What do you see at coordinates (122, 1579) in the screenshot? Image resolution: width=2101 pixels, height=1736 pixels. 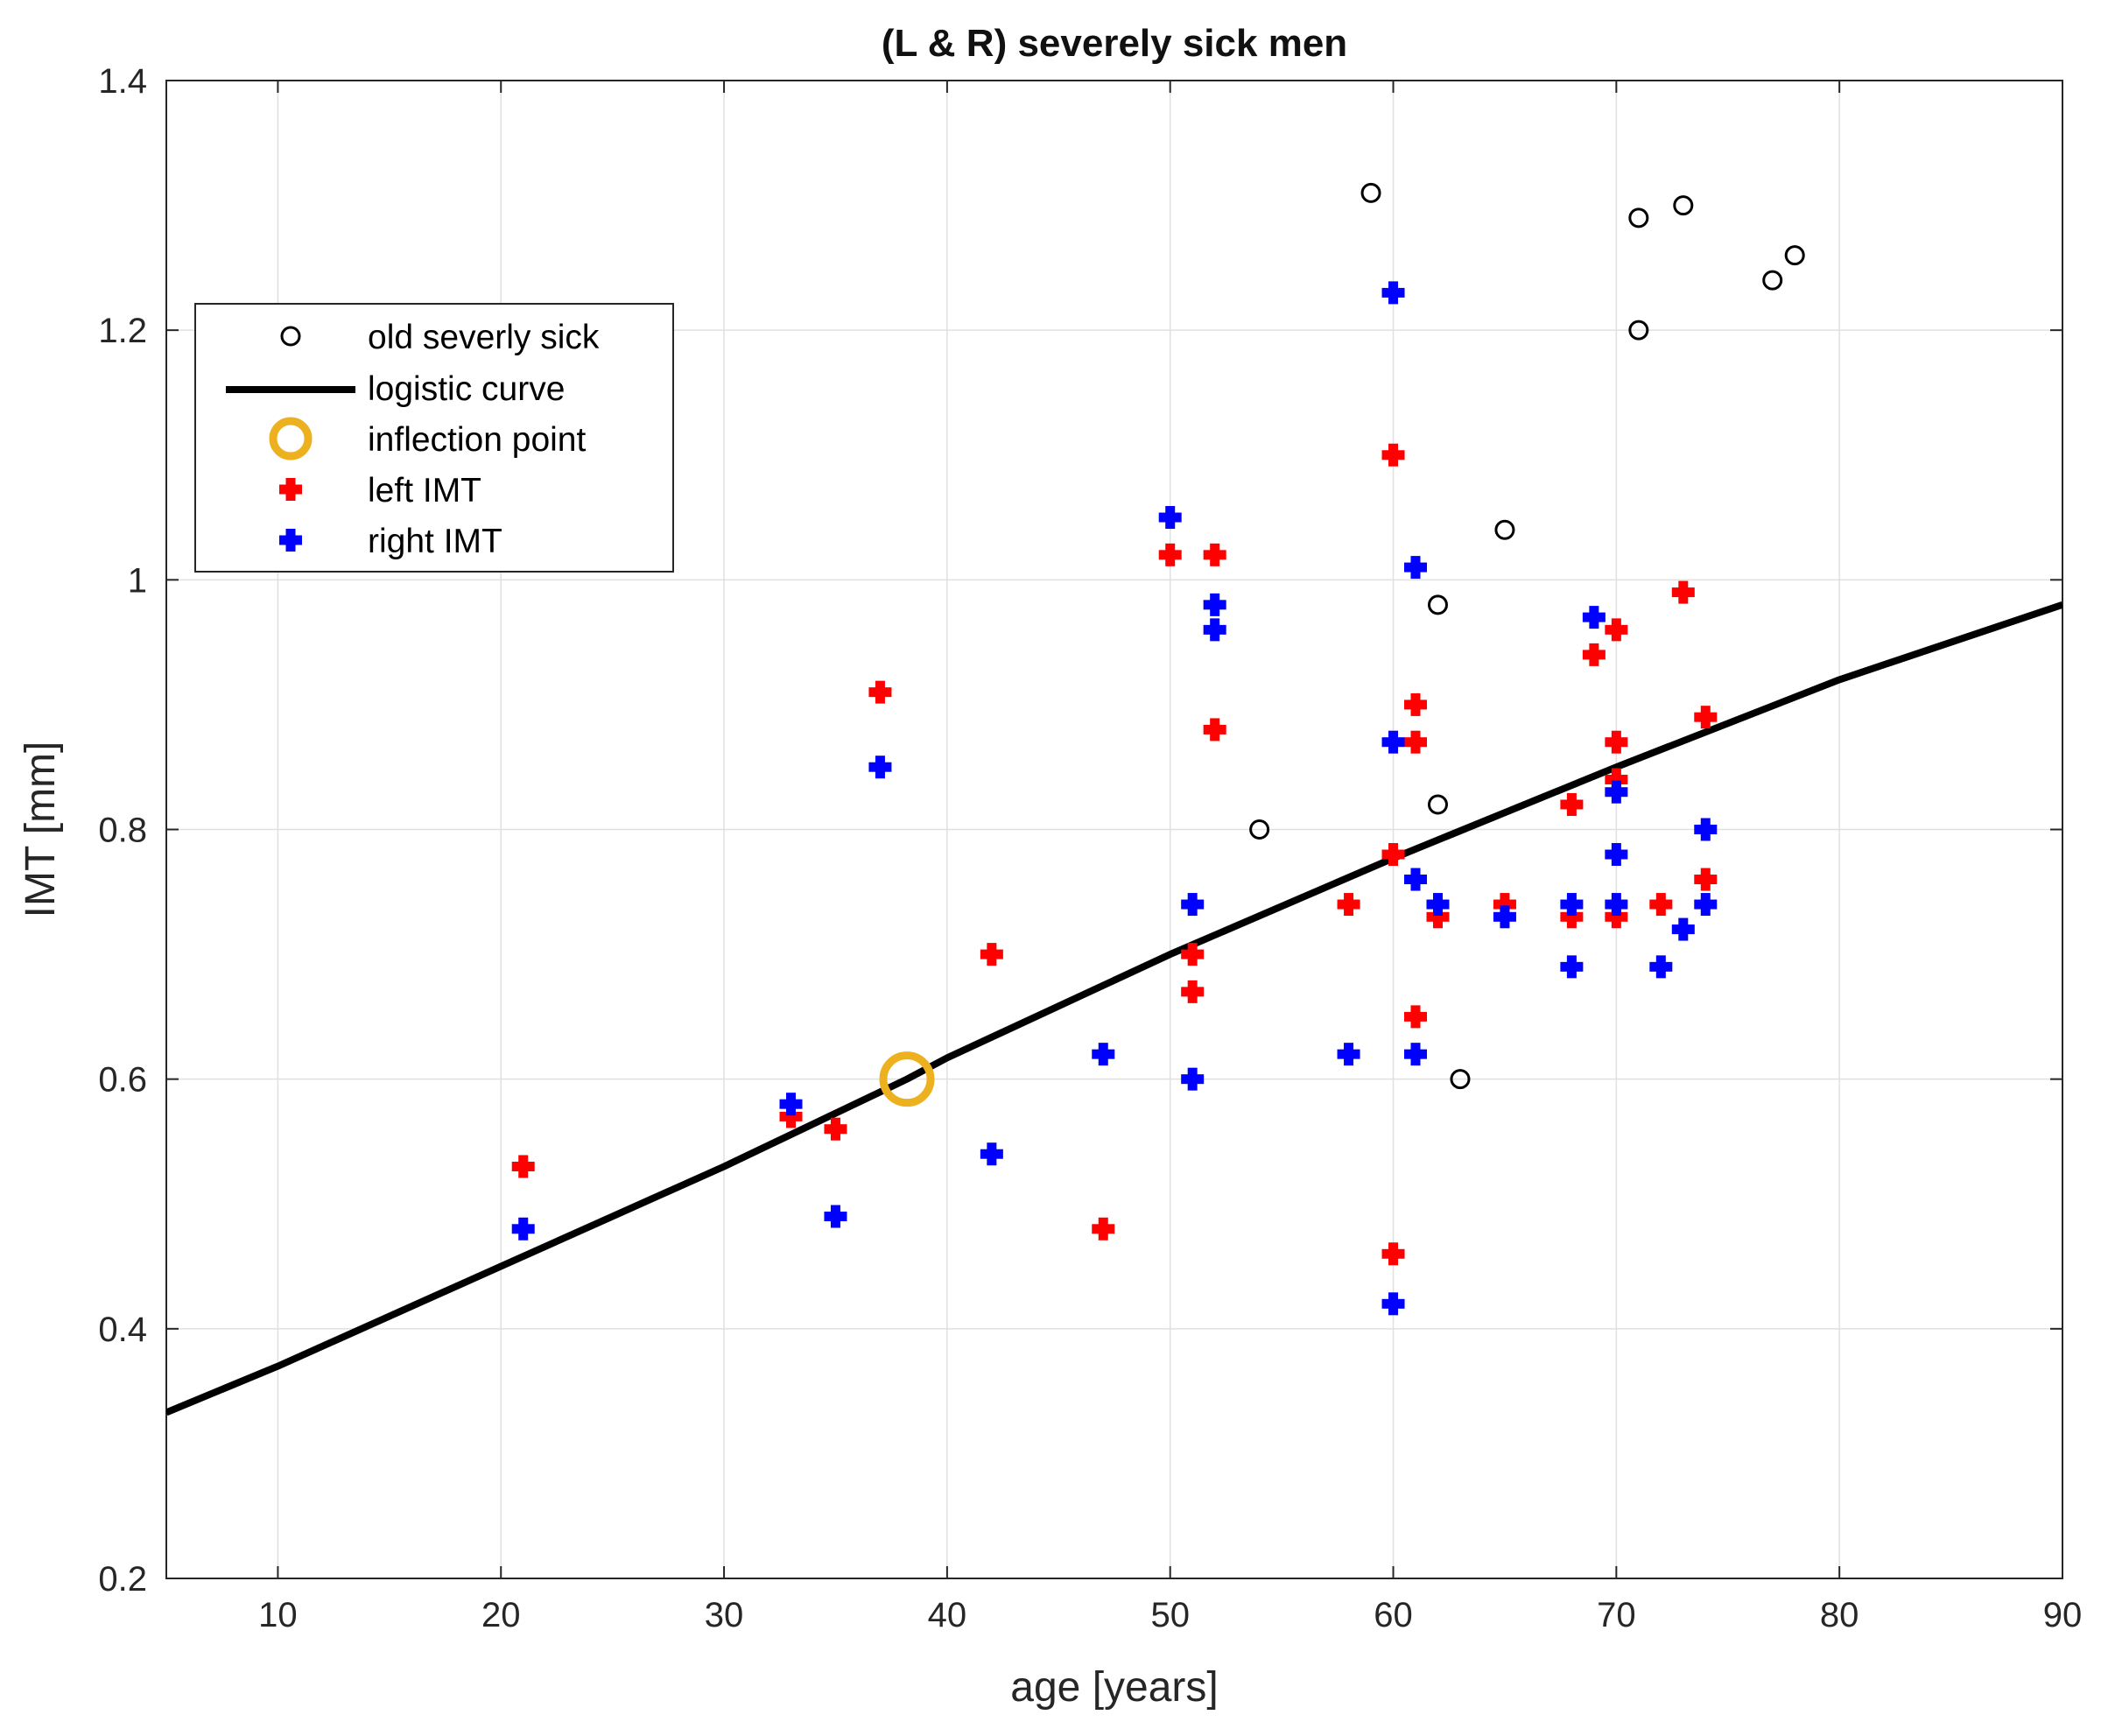 I see `y-tick-label: 0.2` at bounding box center [122, 1579].